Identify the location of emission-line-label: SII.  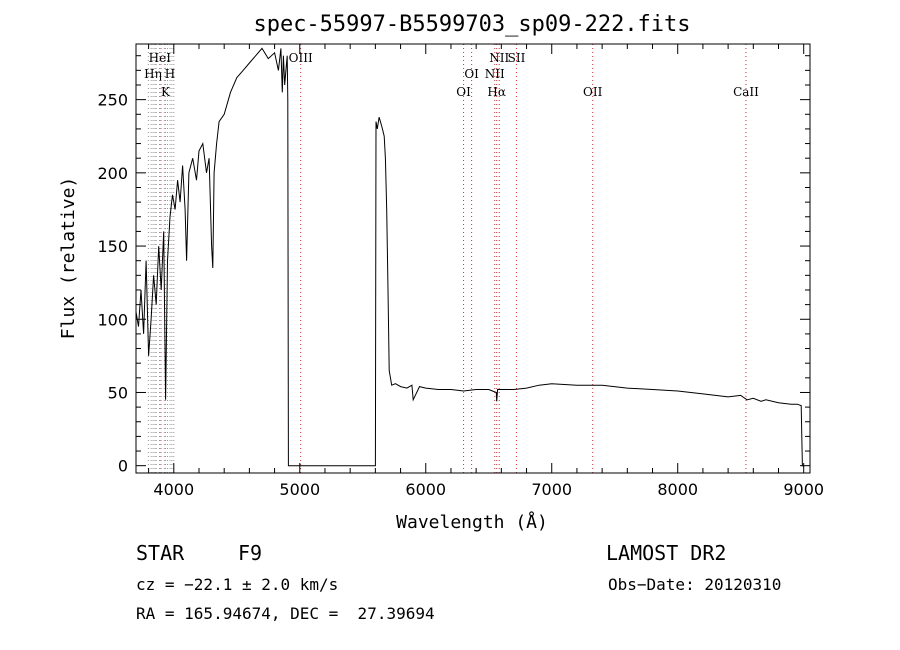
(517, 58).